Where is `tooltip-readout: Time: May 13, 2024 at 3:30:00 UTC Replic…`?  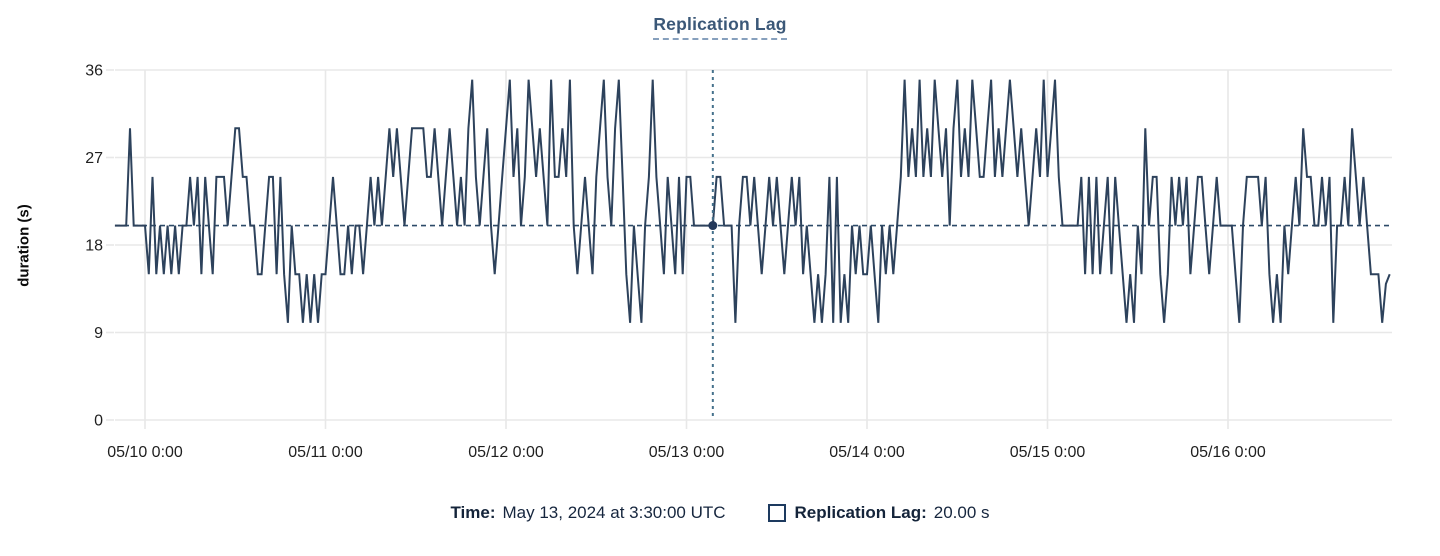
tooltip-readout: Time: May 13, 2024 at 3:30:00 UTC Replic… is located at coordinates (720, 513).